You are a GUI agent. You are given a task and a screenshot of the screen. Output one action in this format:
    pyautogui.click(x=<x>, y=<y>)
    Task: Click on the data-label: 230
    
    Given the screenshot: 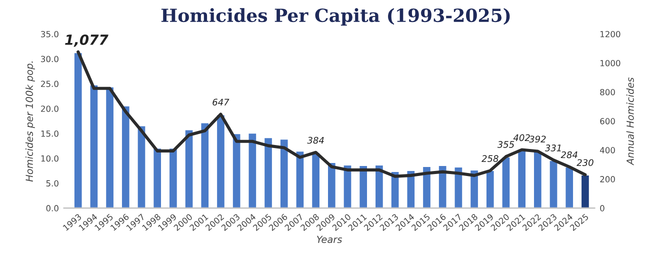 What is the action you would take?
    pyautogui.click(x=585, y=162)
    